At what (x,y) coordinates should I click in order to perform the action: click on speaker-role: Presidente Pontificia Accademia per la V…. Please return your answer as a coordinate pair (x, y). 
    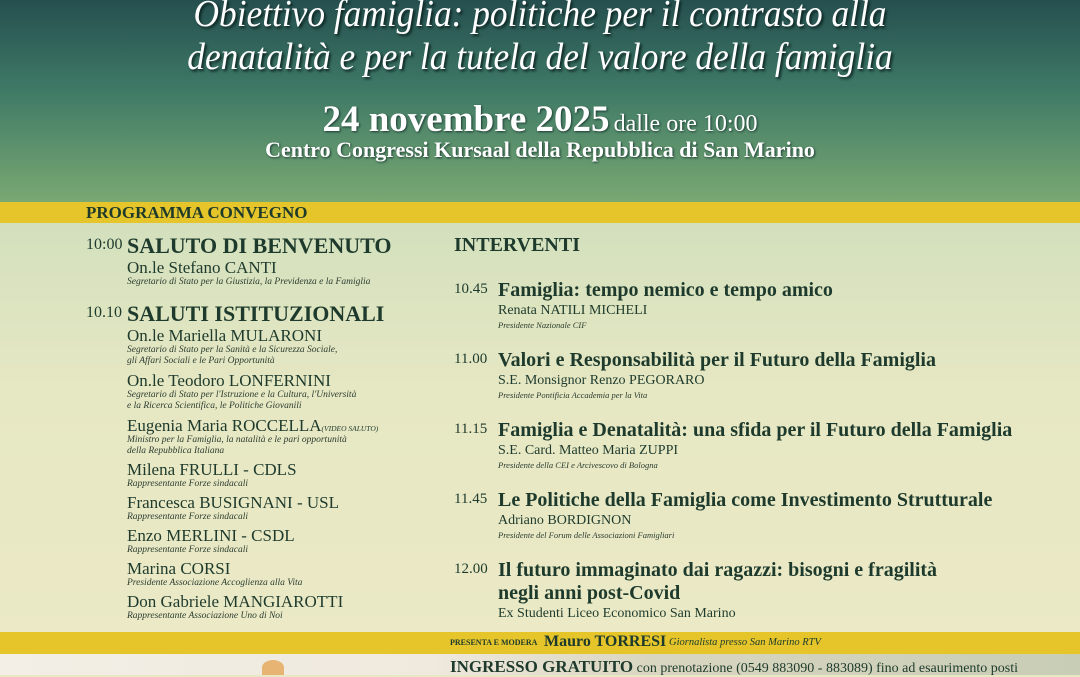
    Looking at the image, I should click on (573, 395).